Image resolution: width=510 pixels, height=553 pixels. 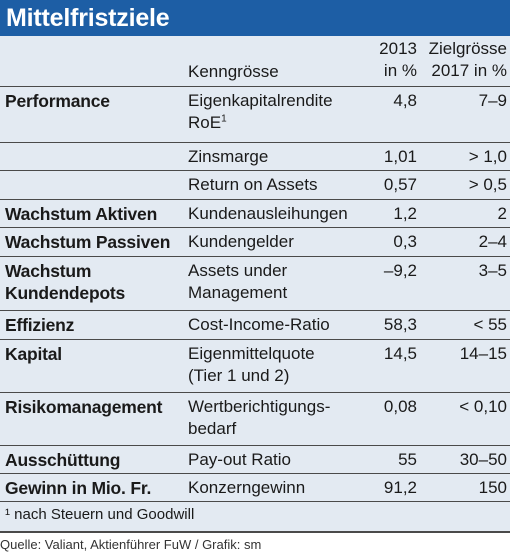 I want to click on footnote: ¹ nach Steuern und Goodwill, so click(x=100, y=514).